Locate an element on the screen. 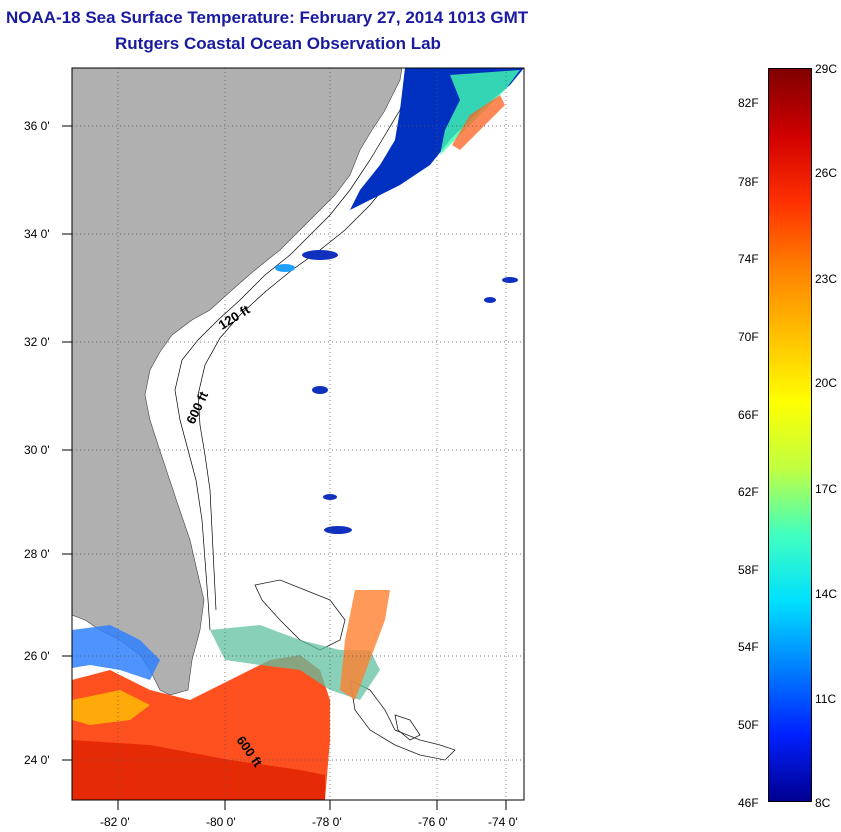 Image resolution: width=841 pixels, height=832 pixels. sst-northeast-hot is located at coordinates (478, 122).